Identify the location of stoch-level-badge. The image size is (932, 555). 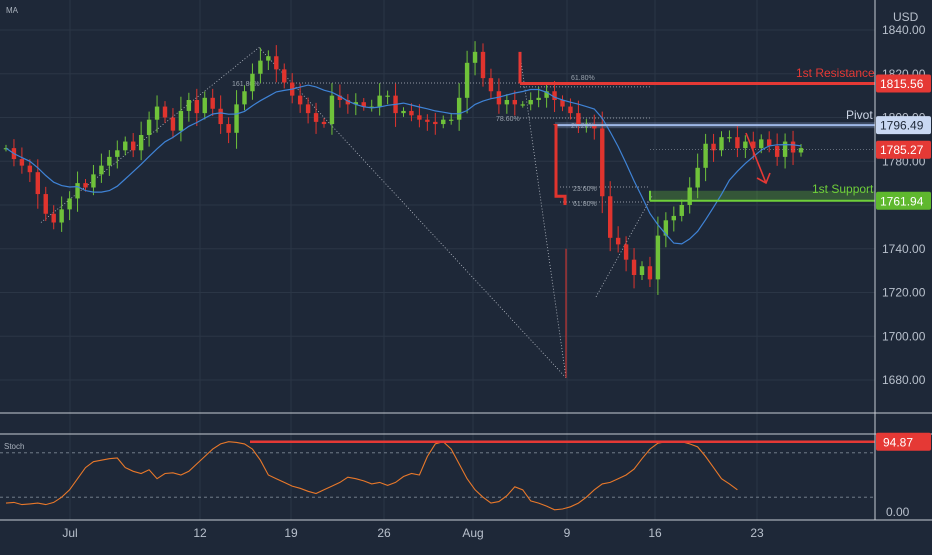
(903, 441).